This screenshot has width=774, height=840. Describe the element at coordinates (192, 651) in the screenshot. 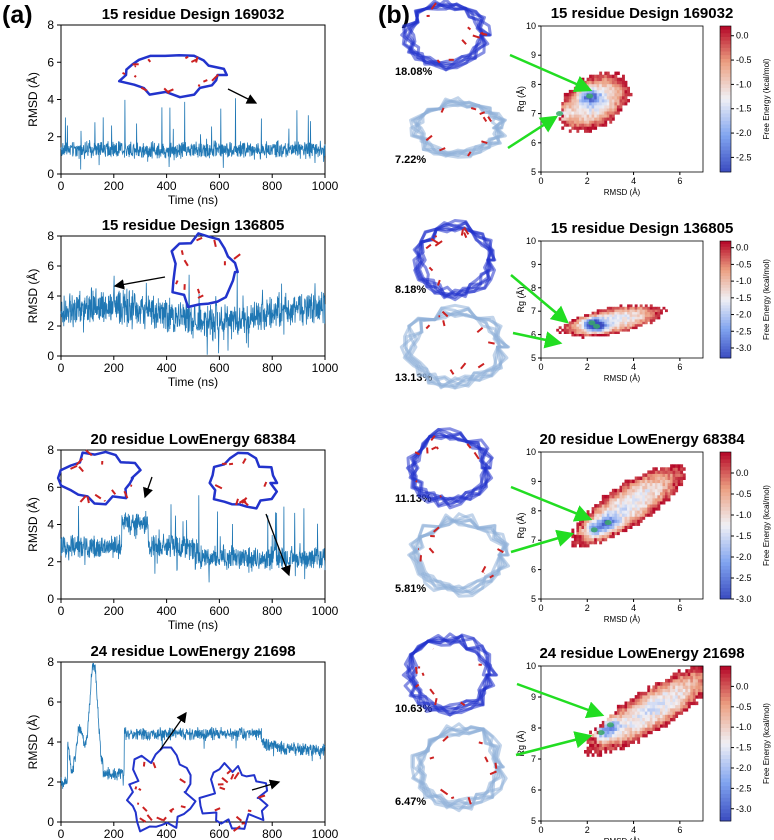

I see `rmsd-chart-title: 24 residue LowEnergy 21698` at that location.